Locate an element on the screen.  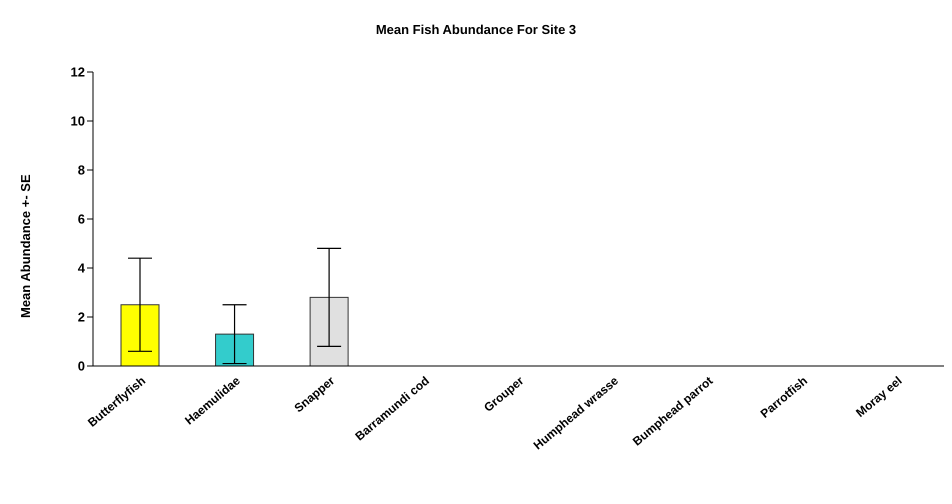
y-tick-label: 12 is located at coordinates (77, 72).